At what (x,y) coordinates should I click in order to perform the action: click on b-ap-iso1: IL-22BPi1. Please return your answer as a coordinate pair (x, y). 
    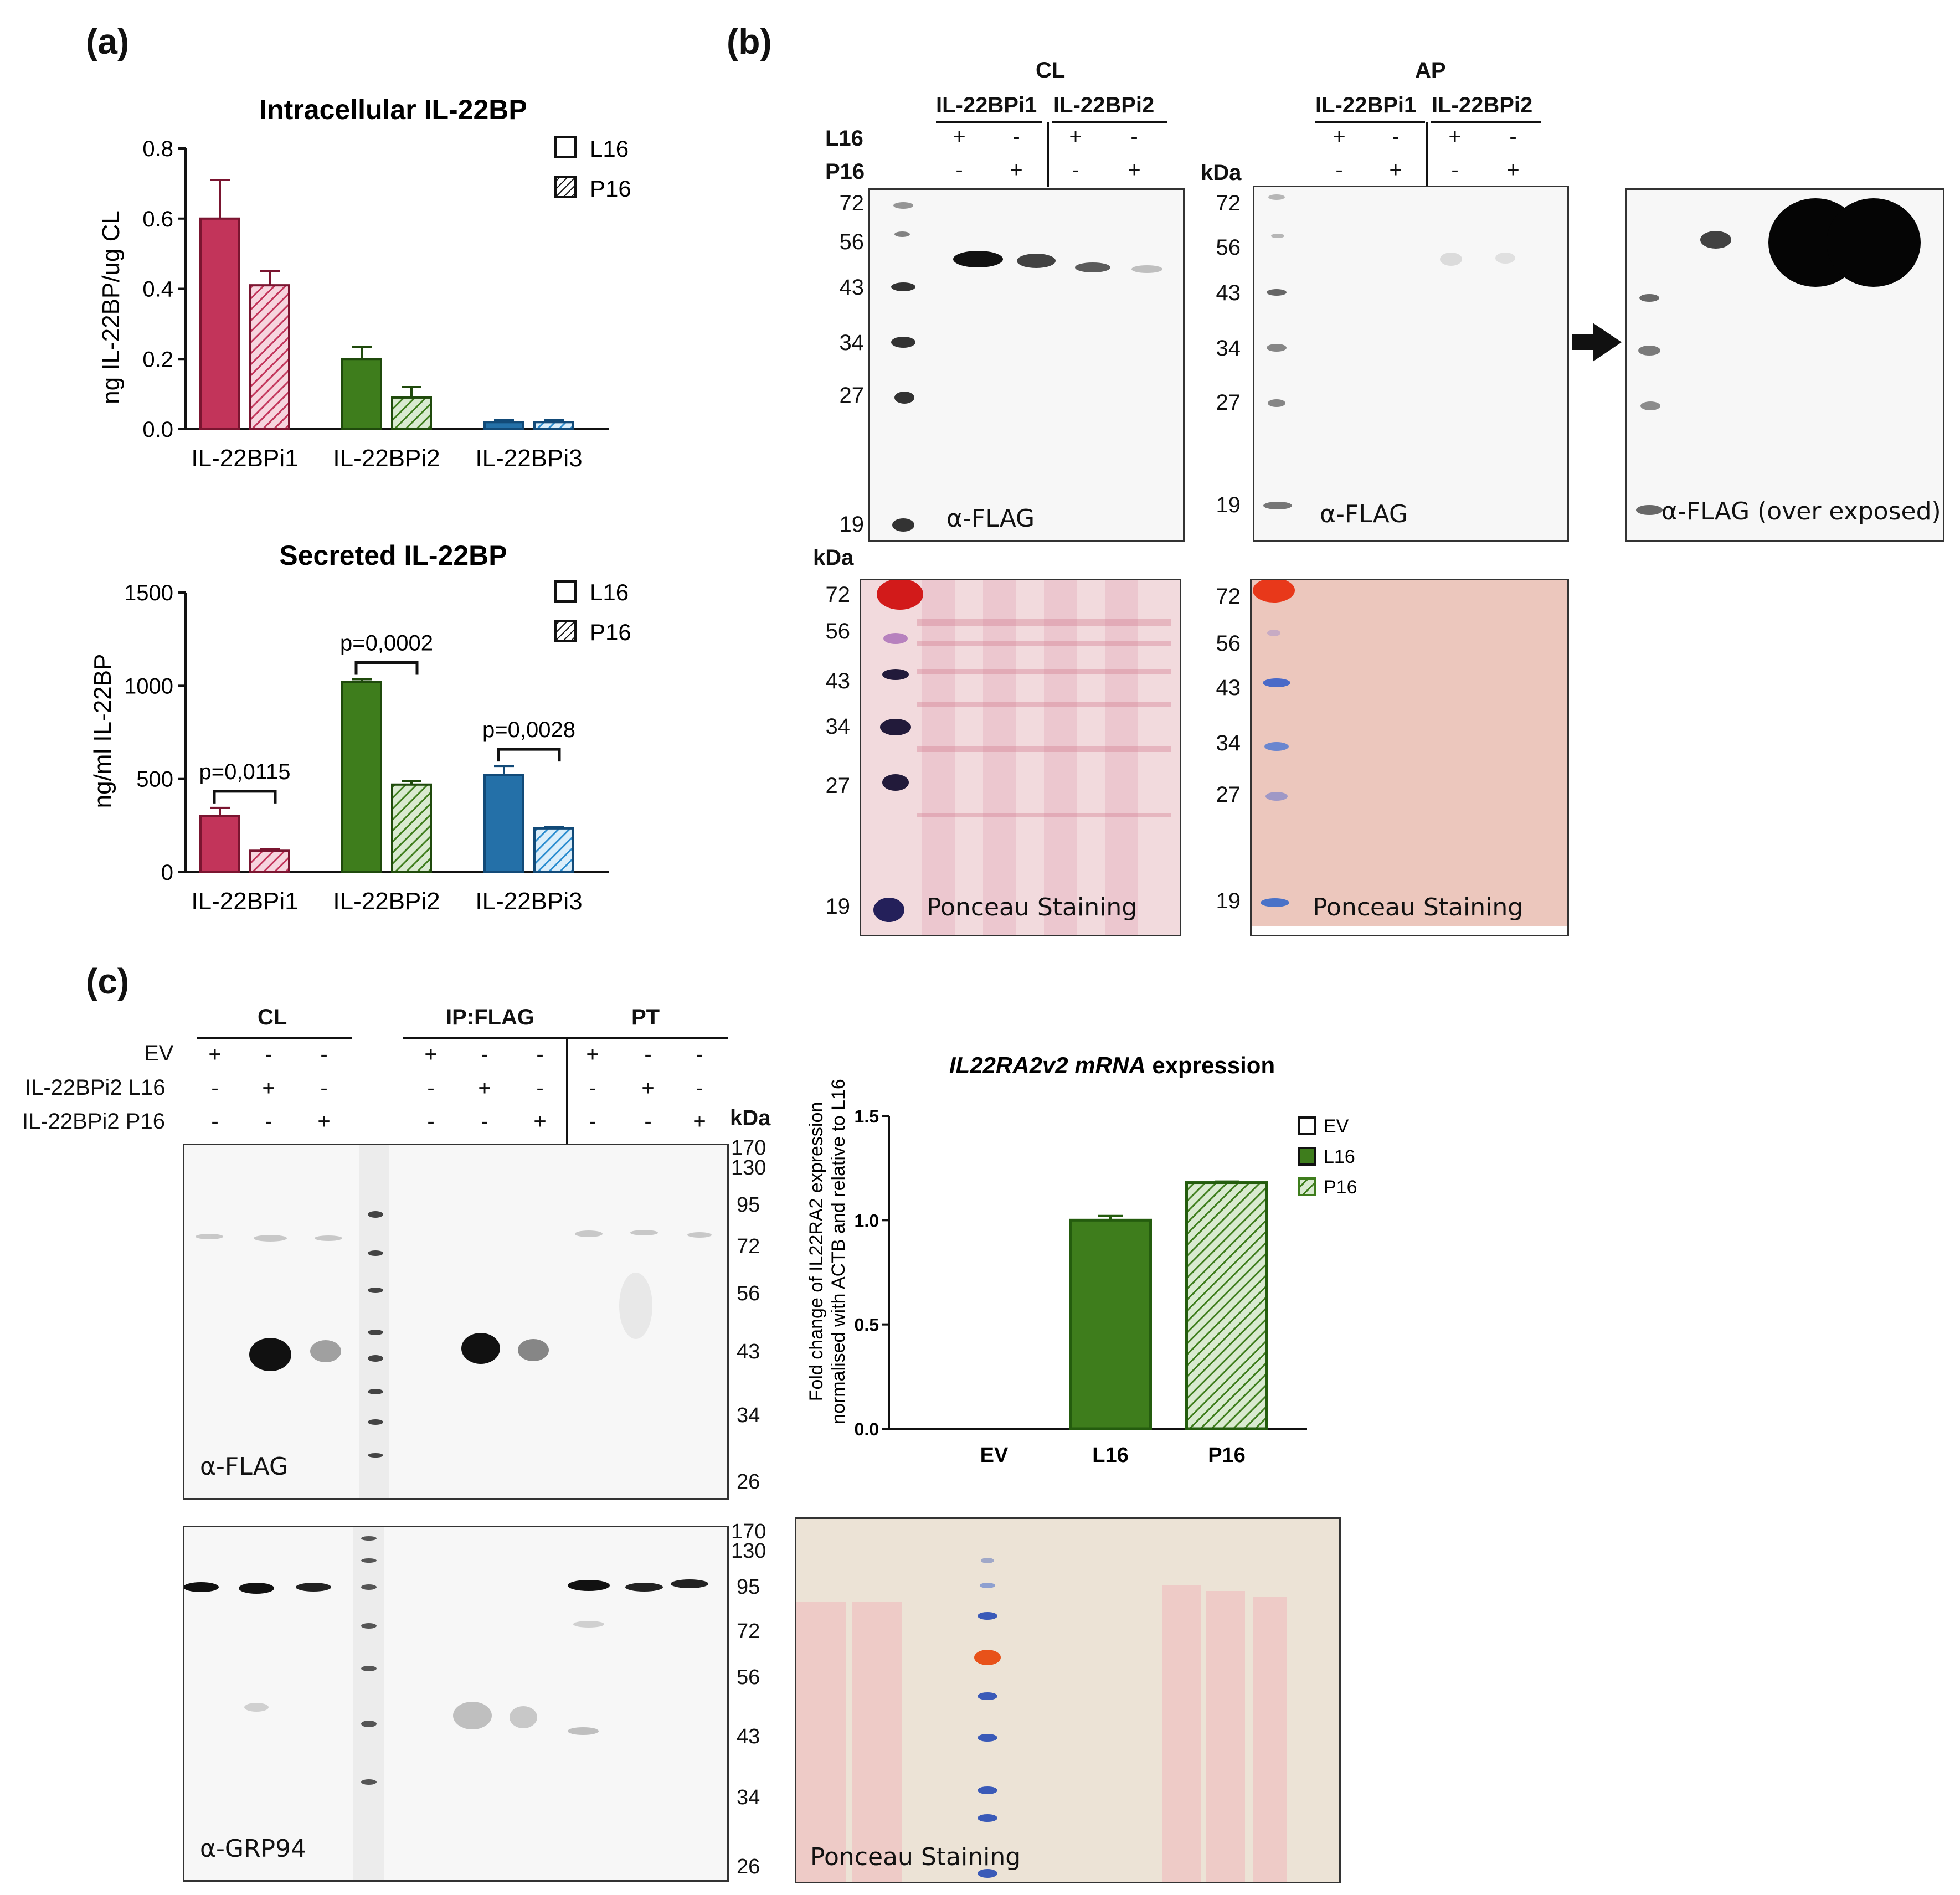
    Looking at the image, I should click on (1366, 105).